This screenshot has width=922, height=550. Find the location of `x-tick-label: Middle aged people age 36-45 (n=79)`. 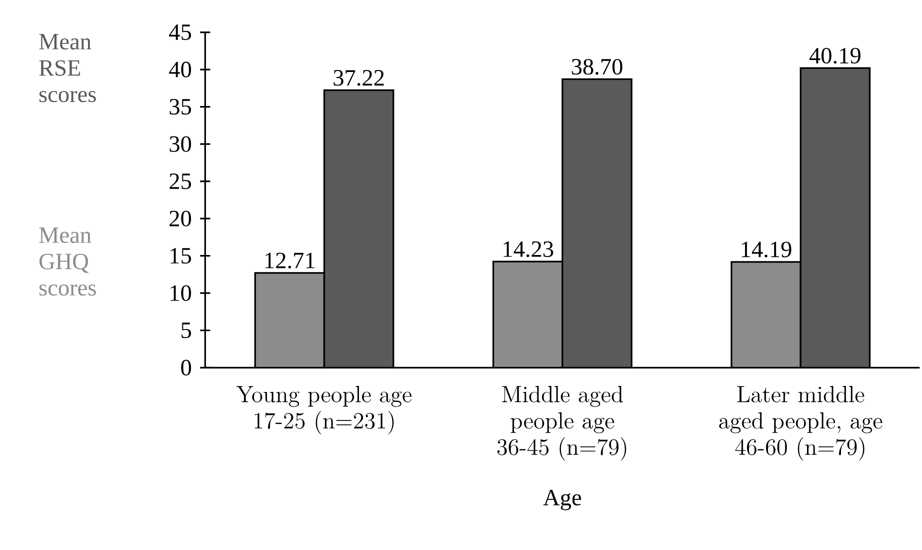

x-tick-label: Middle aged people age 36-45 (n=79) is located at coordinates (561, 423).